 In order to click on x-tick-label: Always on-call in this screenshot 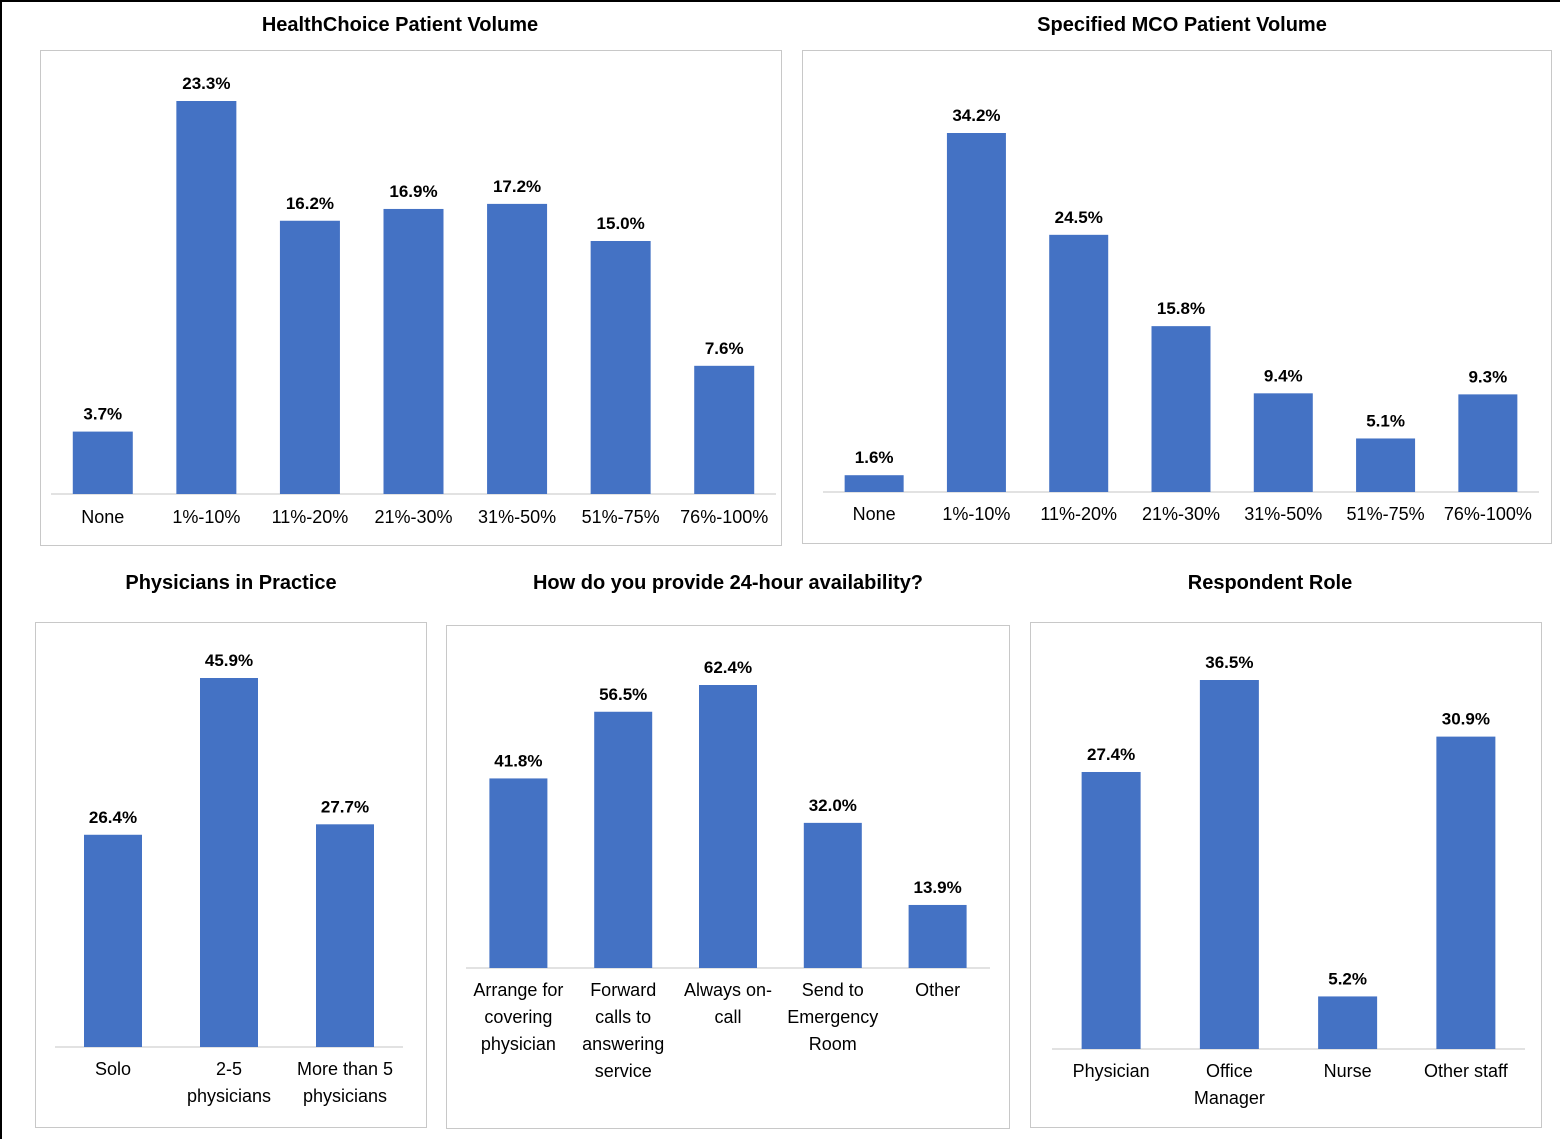, I will do `click(728, 1003)`.